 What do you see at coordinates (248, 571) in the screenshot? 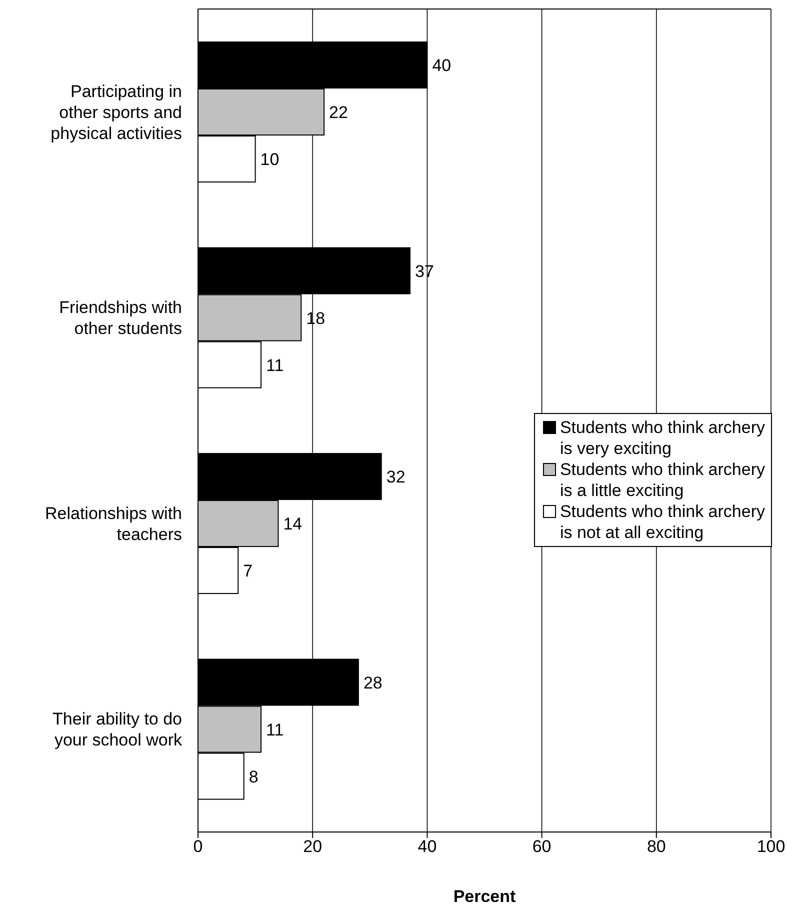
I see `data-label: 7` at bounding box center [248, 571].